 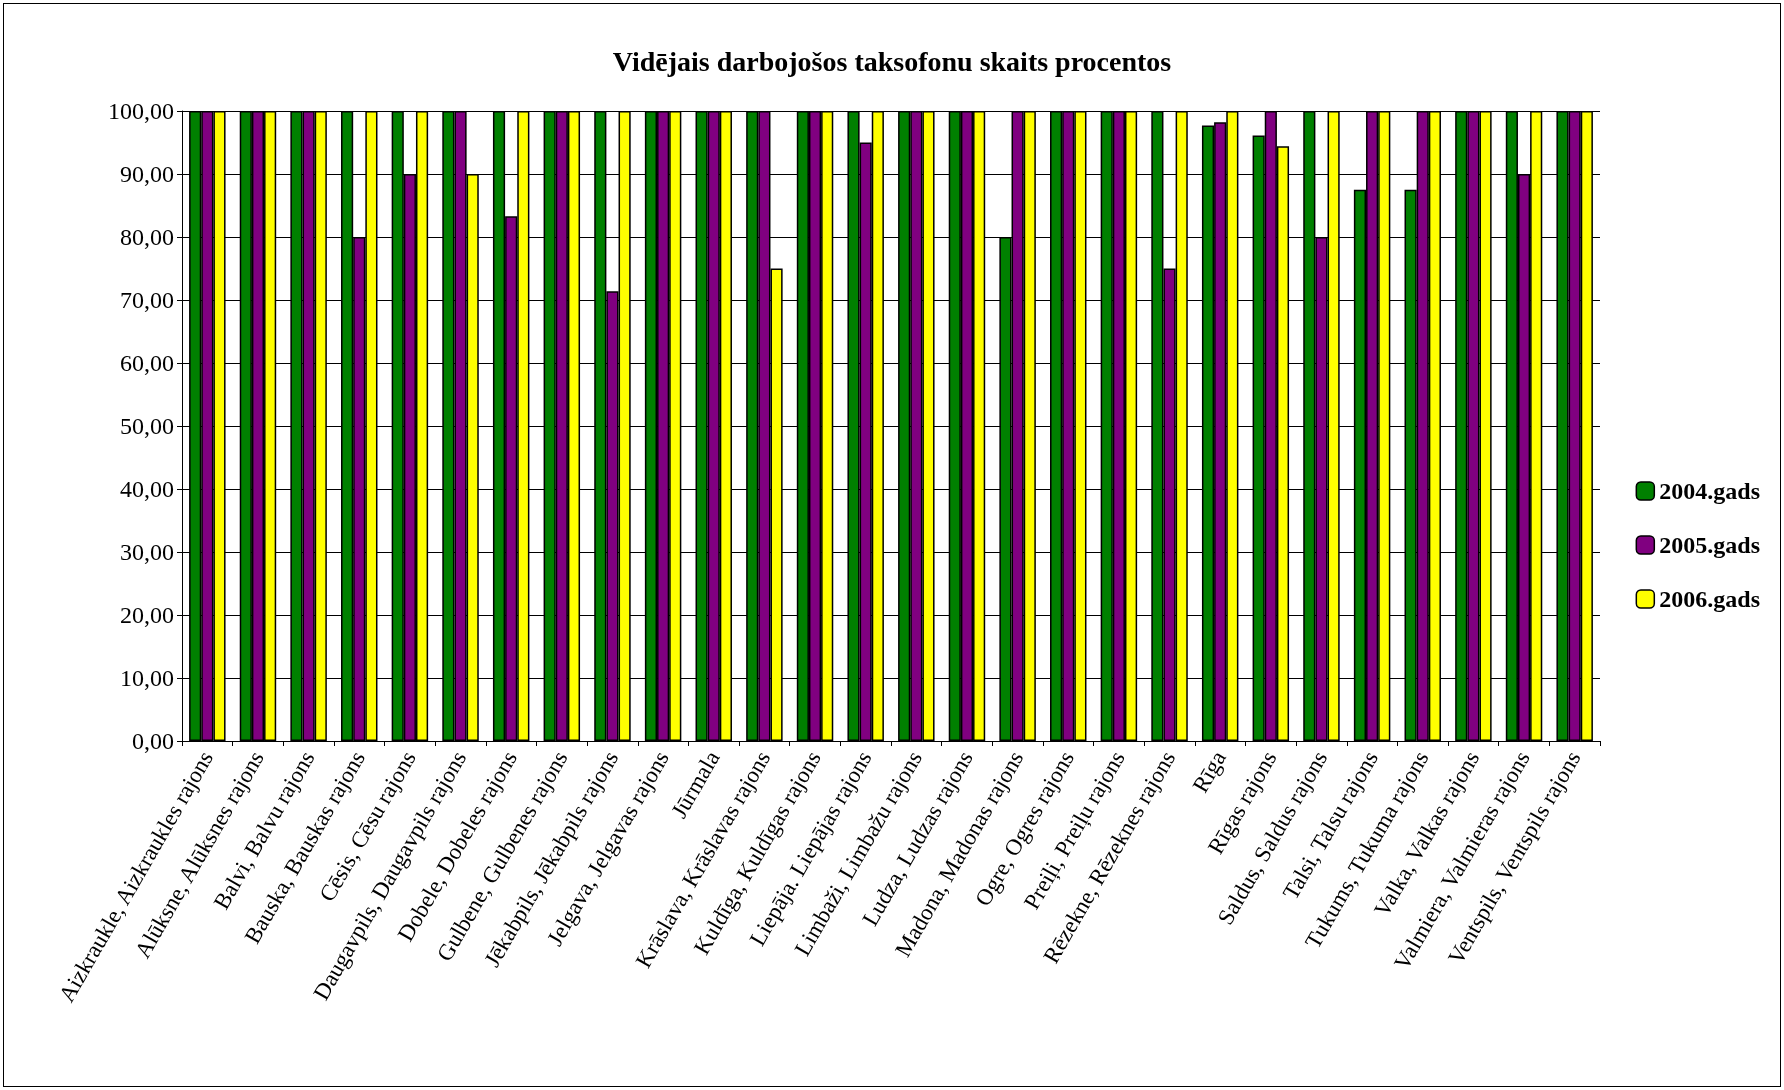 What do you see at coordinates (147, 237) in the screenshot?
I see `y-tick-label: 80,00` at bounding box center [147, 237].